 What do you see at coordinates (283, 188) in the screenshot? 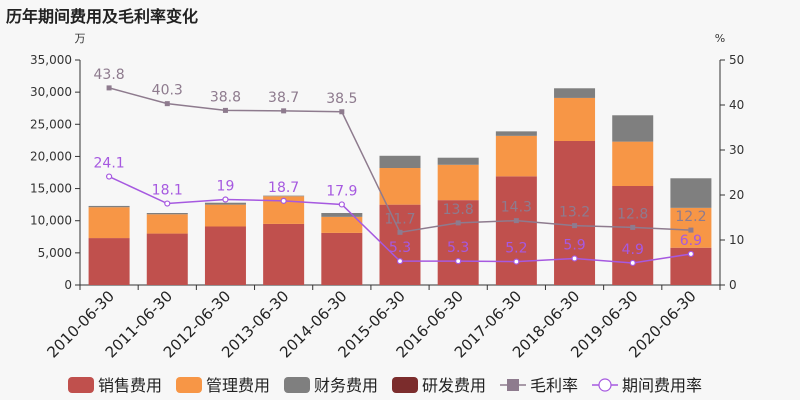
I see `line-2-data-label: 18.7` at bounding box center [283, 188].